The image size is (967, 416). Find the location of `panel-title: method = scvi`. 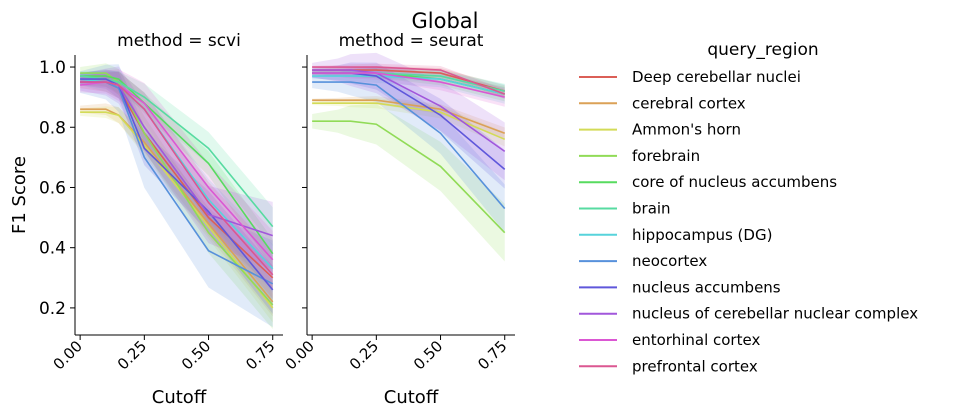

panel-title: method = scvi is located at coordinates (179, 41).